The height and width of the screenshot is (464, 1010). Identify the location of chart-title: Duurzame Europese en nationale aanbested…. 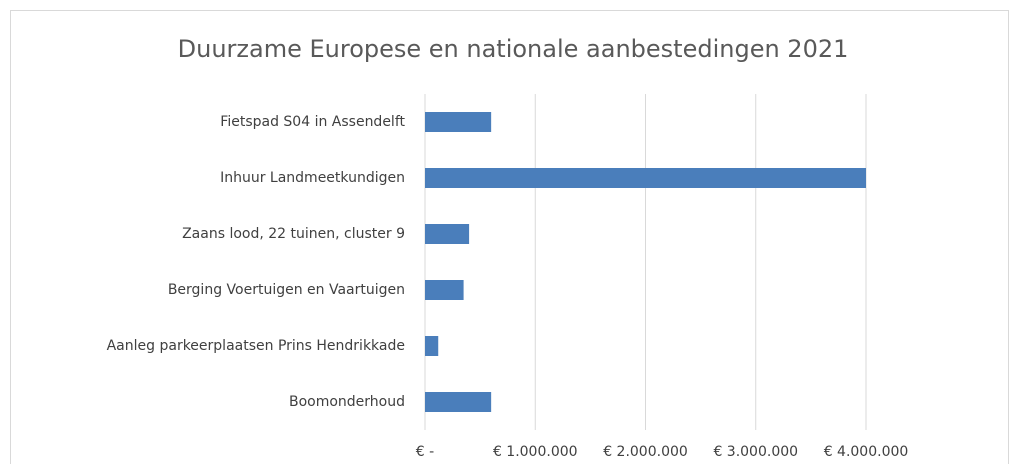
(513, 49).